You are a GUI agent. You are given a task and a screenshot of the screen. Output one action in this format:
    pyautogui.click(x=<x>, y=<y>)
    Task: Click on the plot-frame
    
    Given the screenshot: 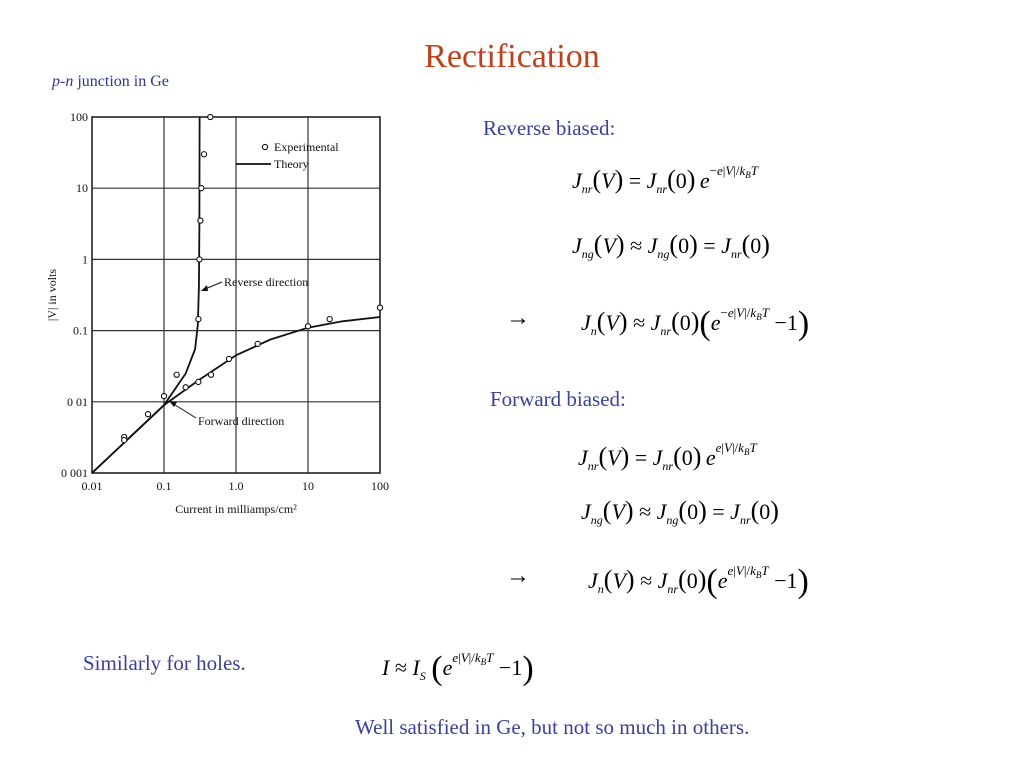 What is the action you would take?
    pyautogui.click(x=236, y=295)
    